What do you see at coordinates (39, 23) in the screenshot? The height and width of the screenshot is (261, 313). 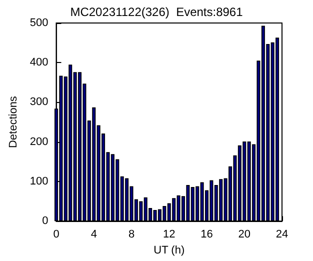 I see `y-tick-label: 500` at bounding box center [39, 23].